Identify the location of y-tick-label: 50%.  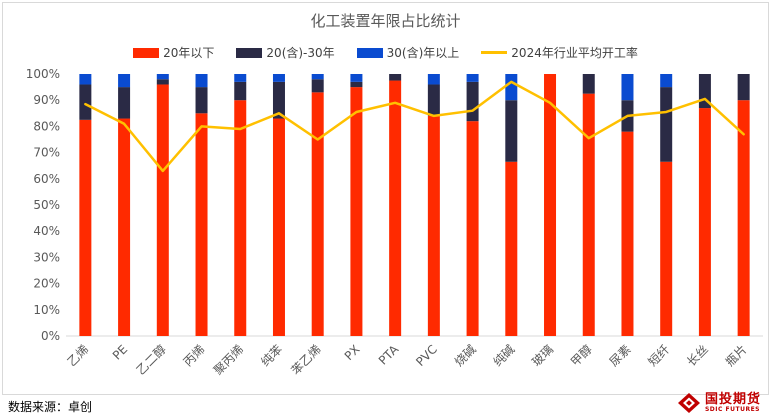
(46, 205).